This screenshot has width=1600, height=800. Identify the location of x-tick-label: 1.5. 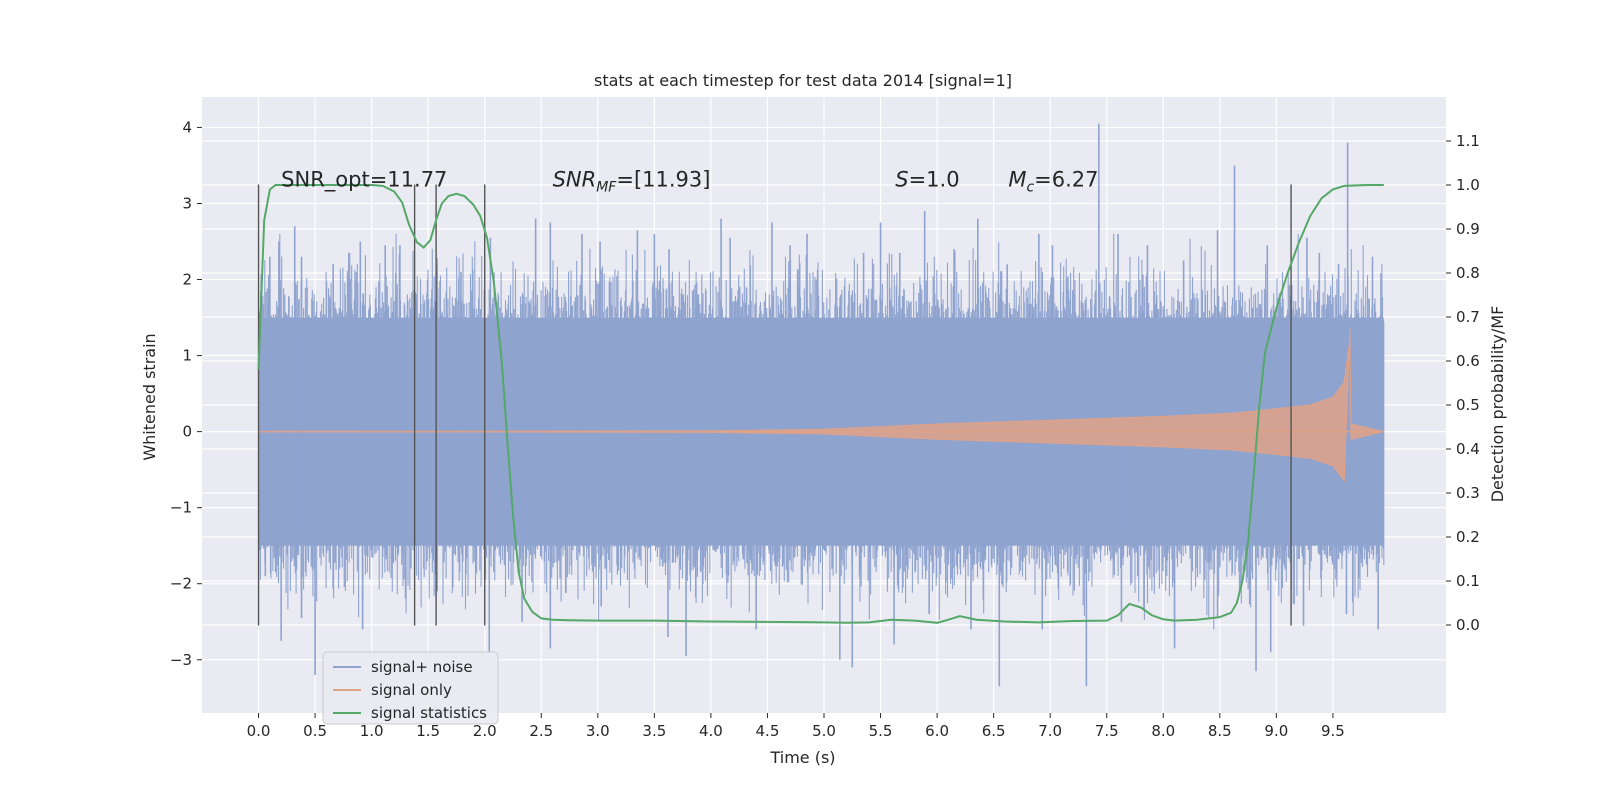
(428, 731).